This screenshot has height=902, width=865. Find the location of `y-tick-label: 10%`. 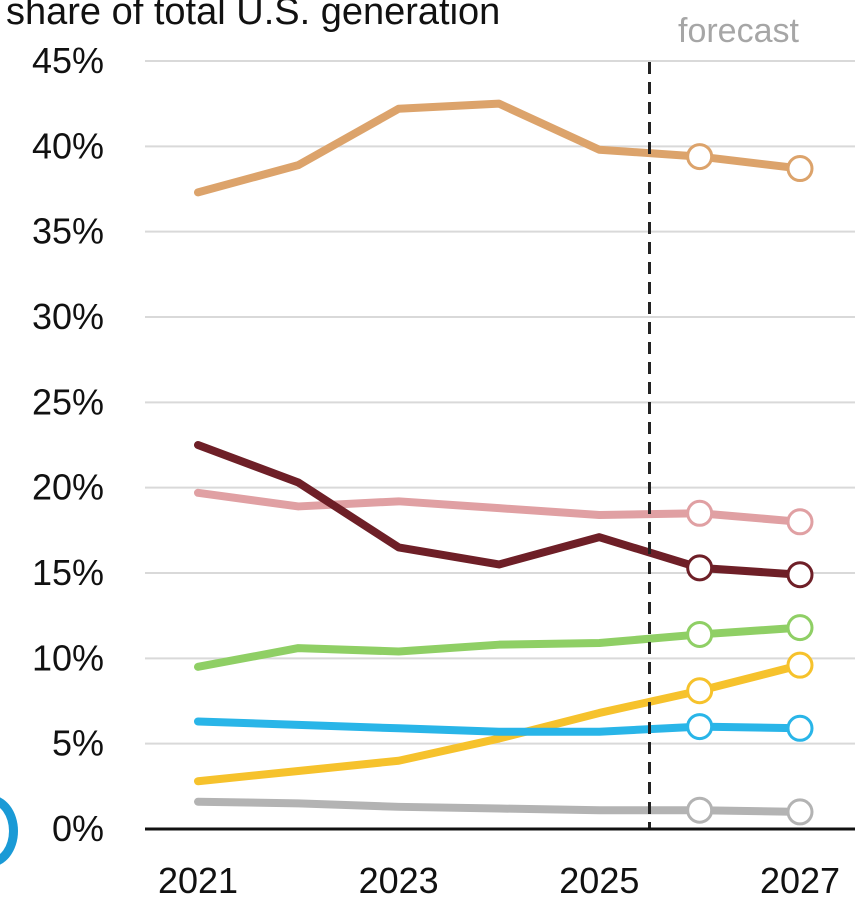

y-tick-label: 10% is located at coordinates (68, 657).